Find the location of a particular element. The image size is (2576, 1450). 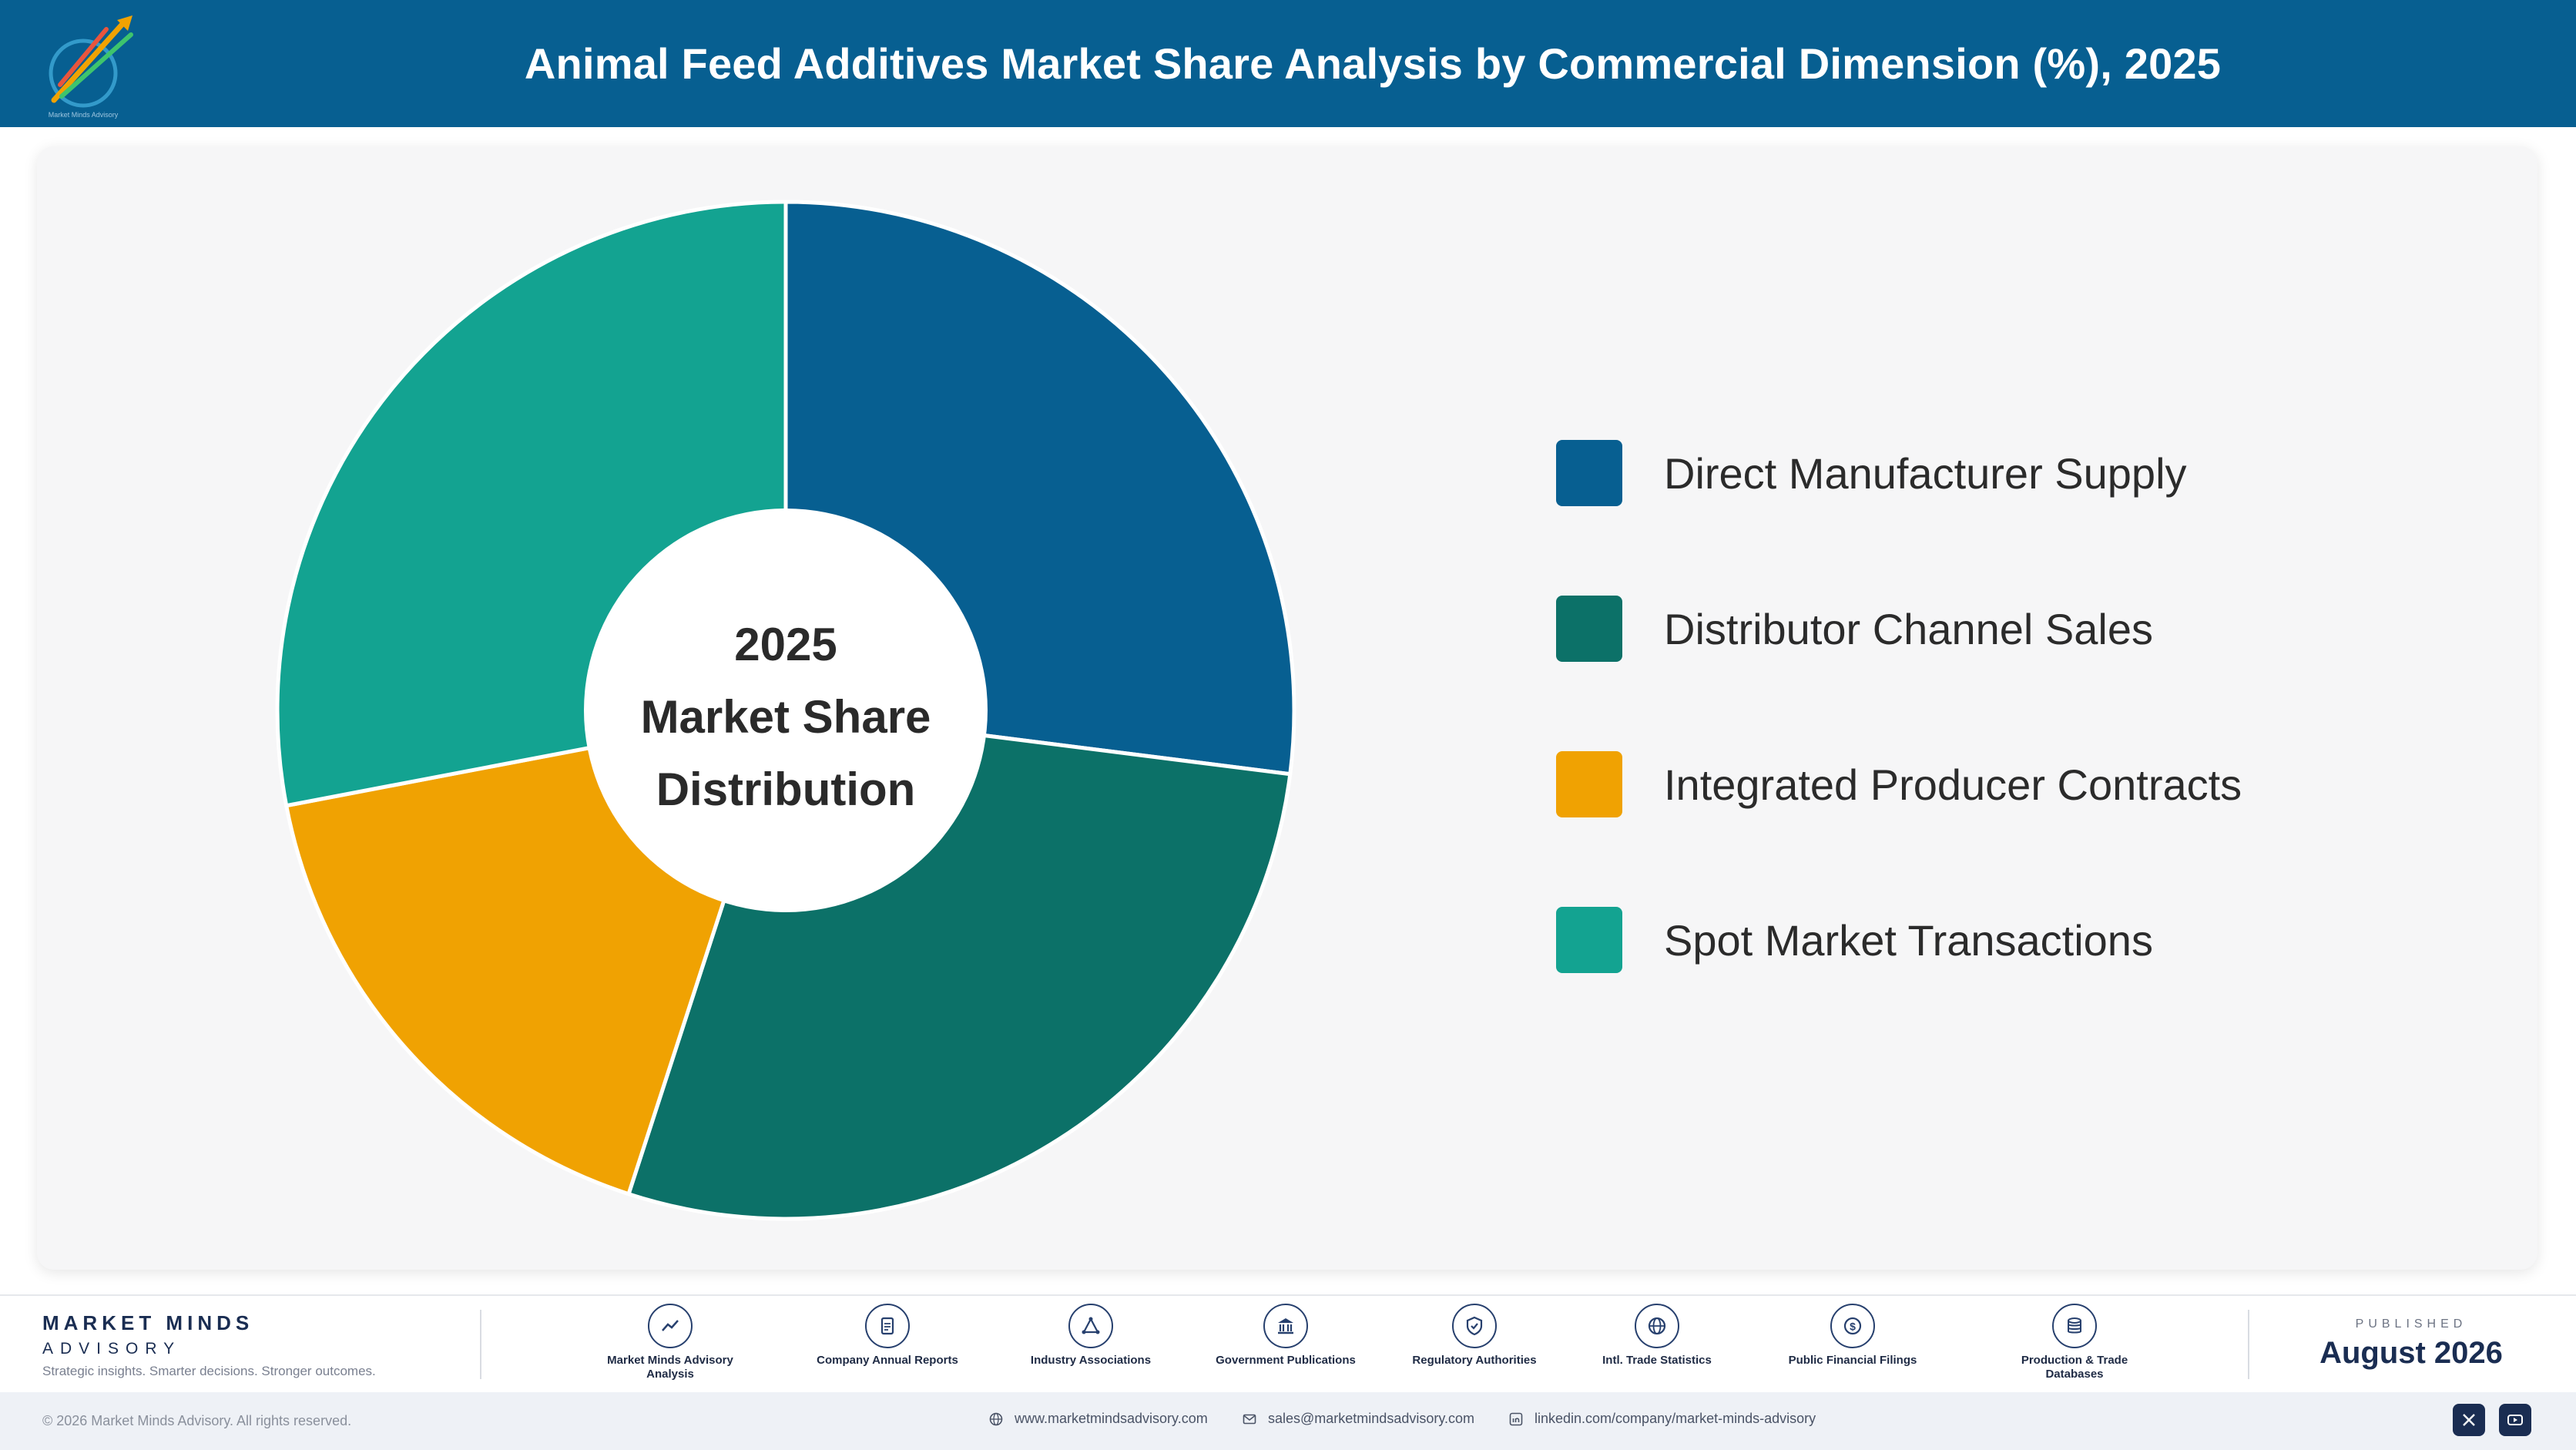

database-icon is located at coordinates (2074, 1326).